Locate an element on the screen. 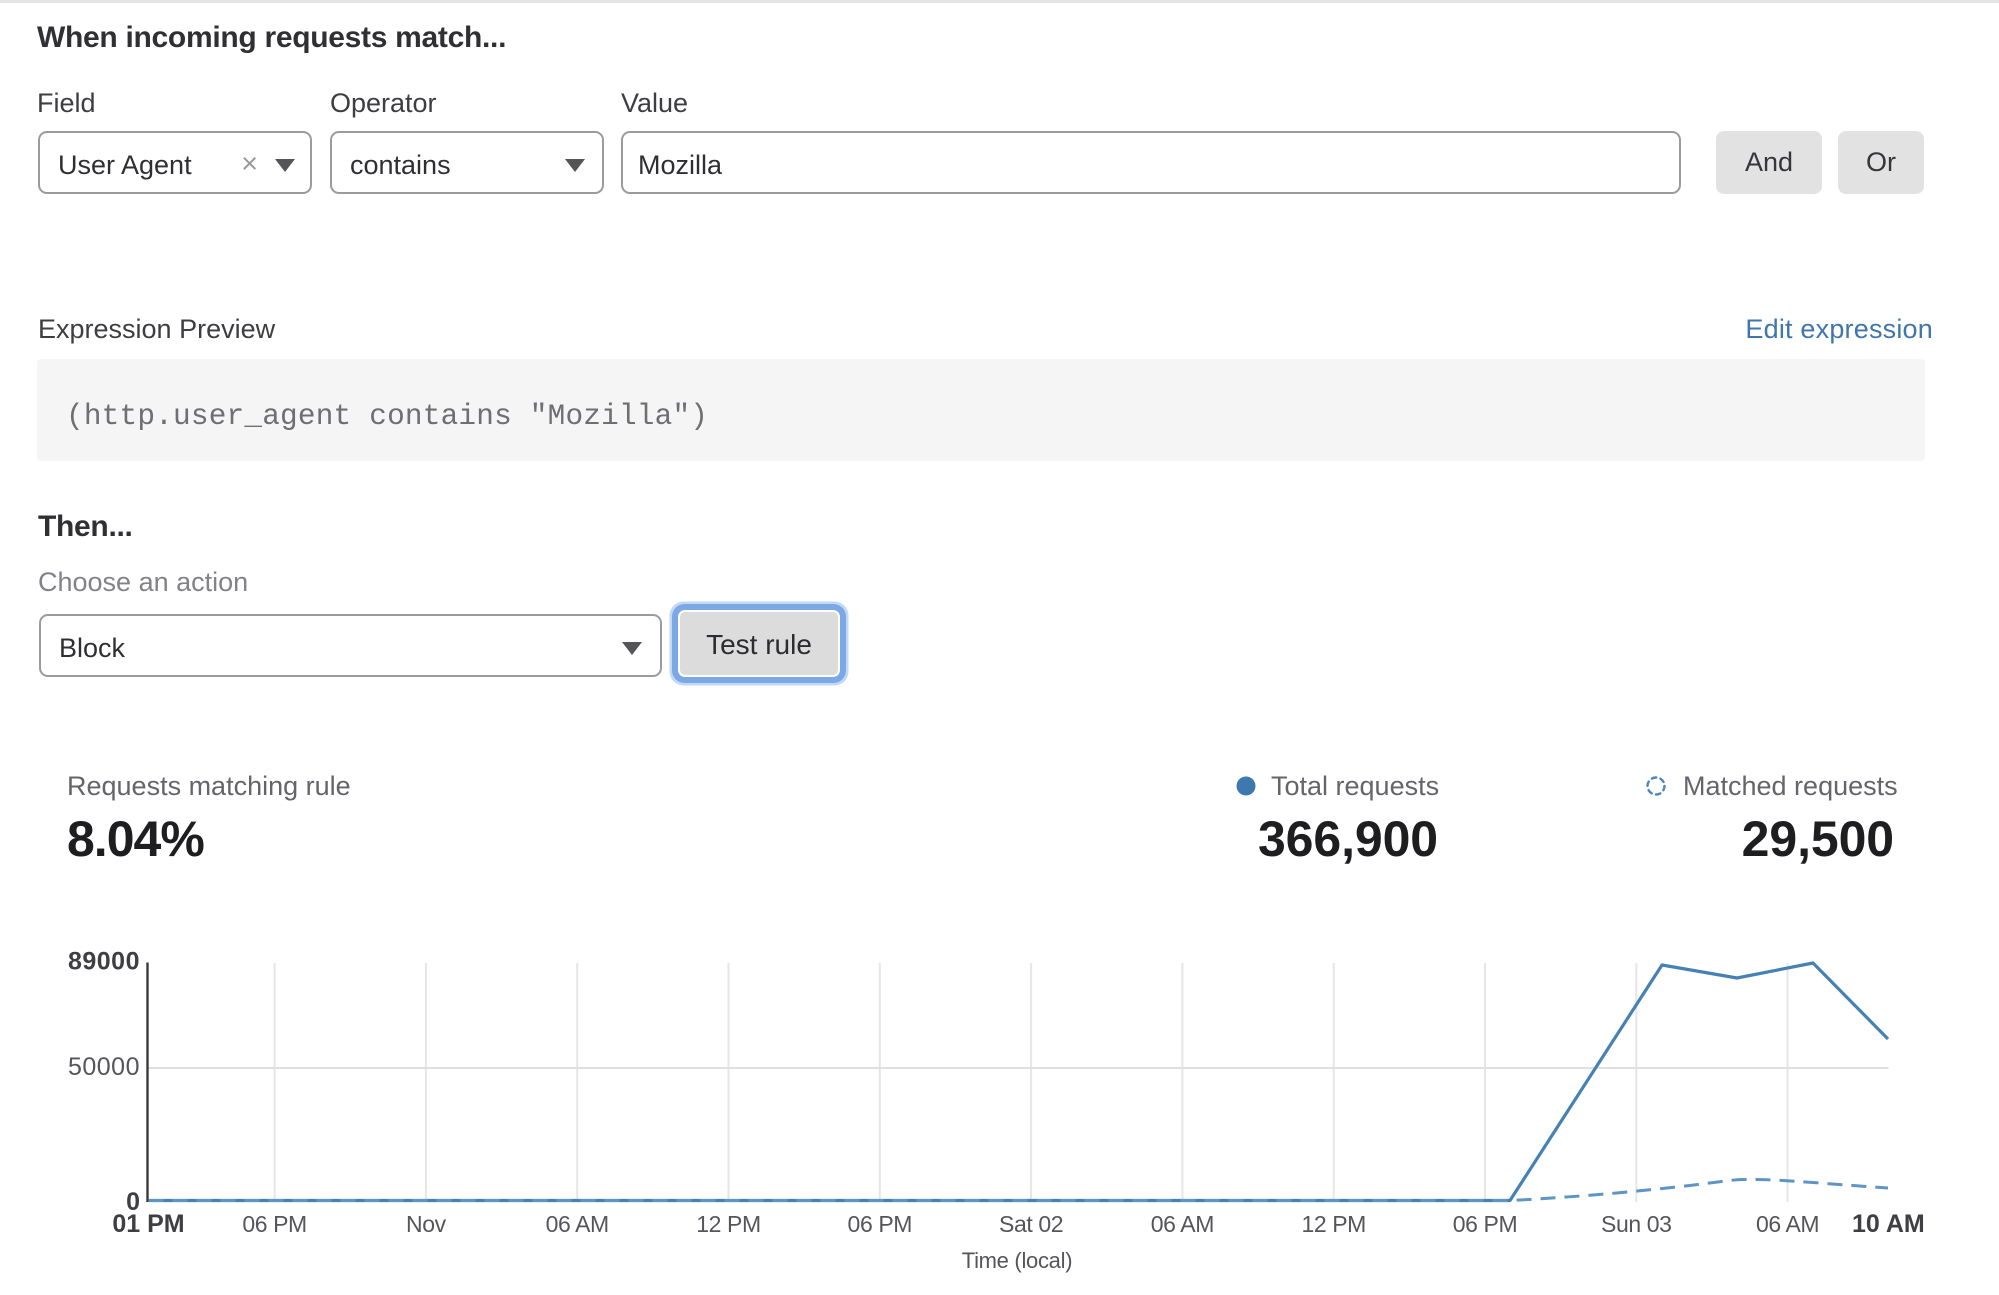  svg-text: Nov is located at coordinates (426, 1224).